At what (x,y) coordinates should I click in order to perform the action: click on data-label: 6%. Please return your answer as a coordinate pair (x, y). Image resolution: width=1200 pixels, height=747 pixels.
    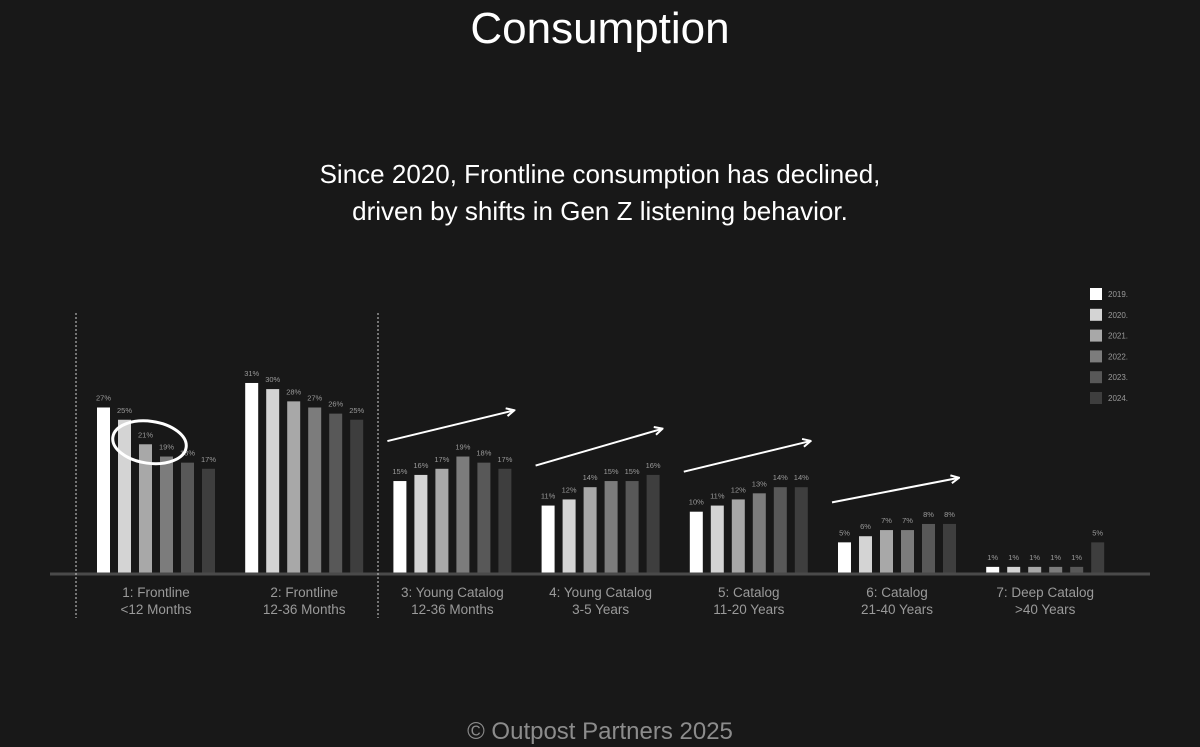
    Looking at the image, I should click on (865, 526).